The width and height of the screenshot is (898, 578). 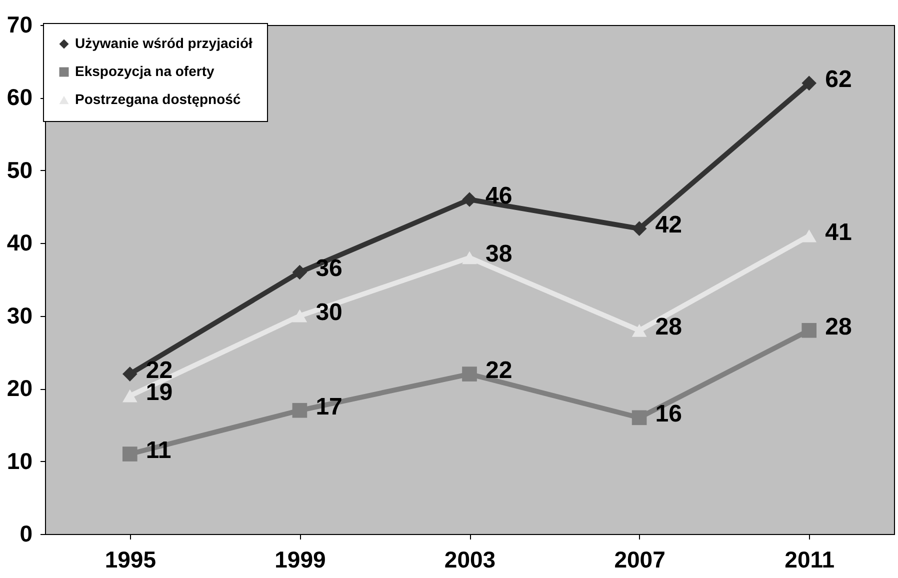 I want to click on data-label: 41, so click(x=838, y=232).